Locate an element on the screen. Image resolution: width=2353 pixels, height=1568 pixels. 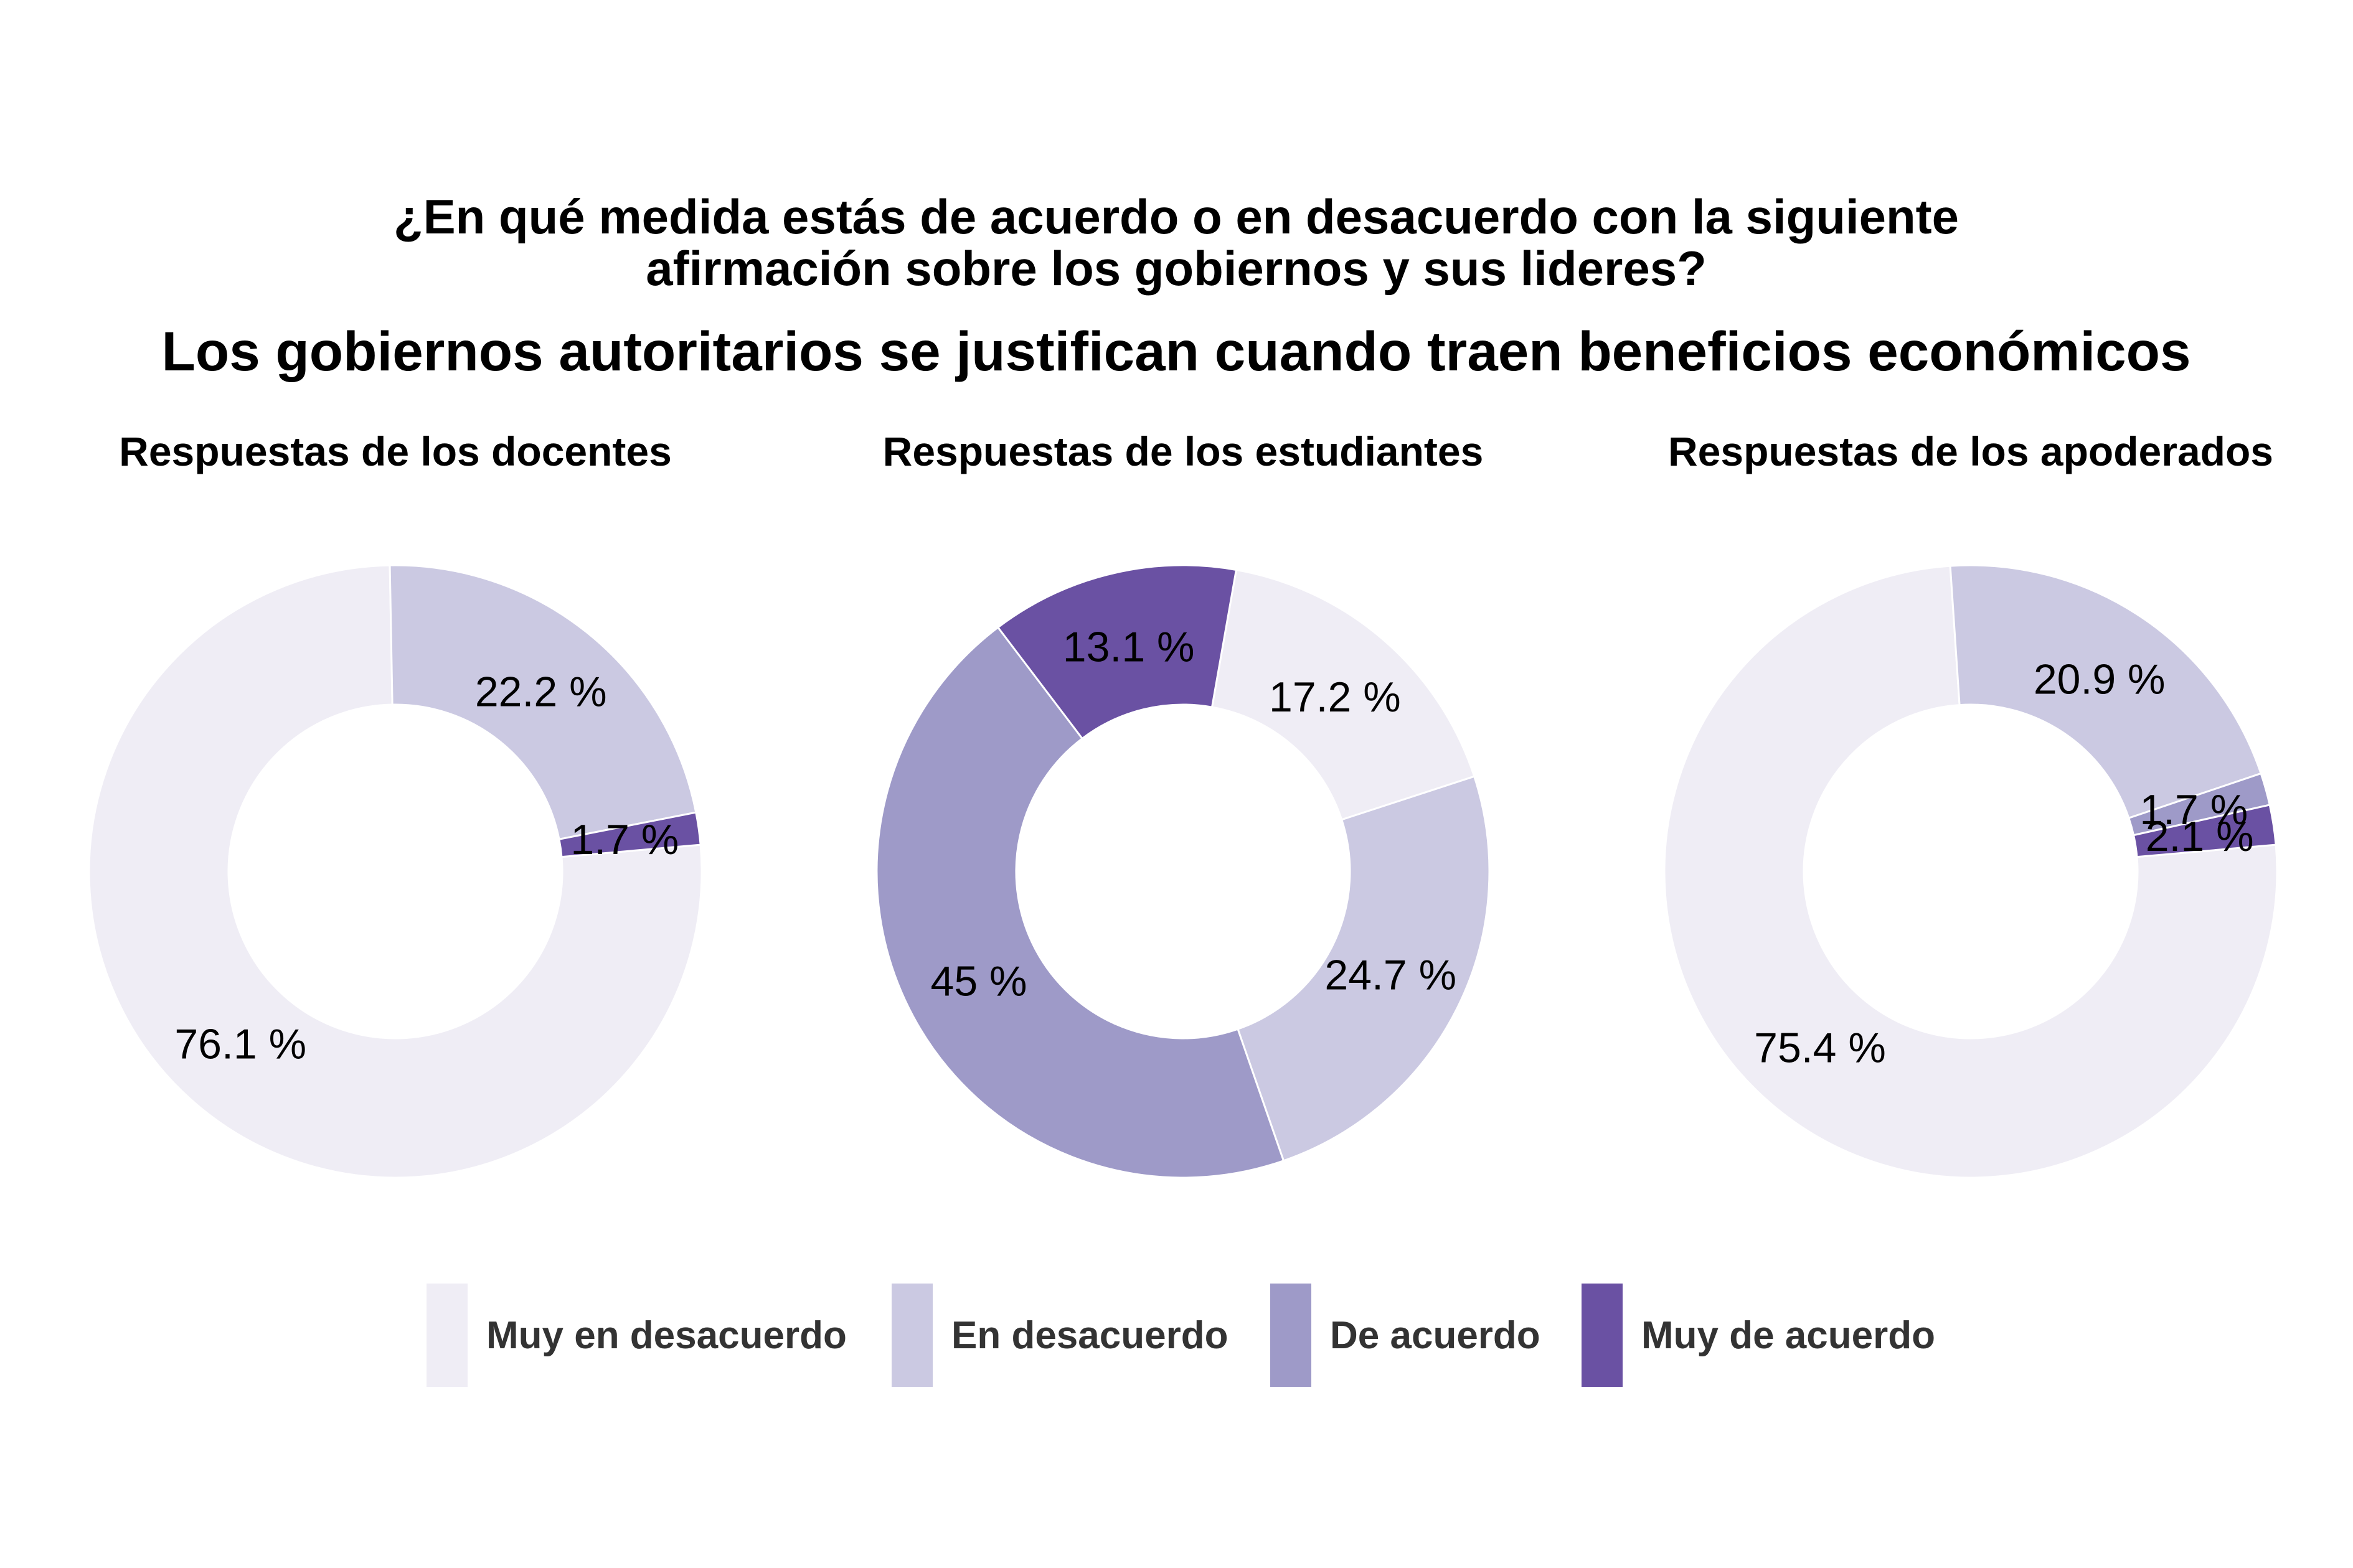
legend-item-muy-en-desacuerdo: Muy en desacuerdo is located at coordinates (637, 1335).